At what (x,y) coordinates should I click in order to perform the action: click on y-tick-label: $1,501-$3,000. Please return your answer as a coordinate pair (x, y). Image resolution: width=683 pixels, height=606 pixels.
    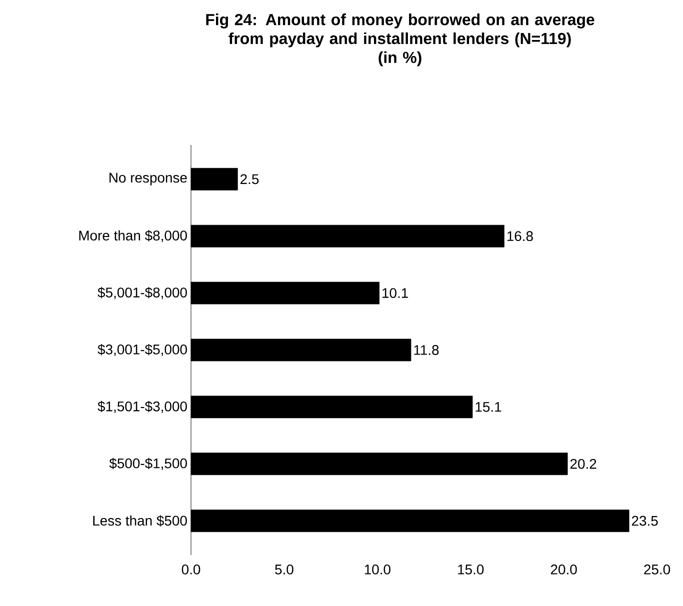
    Looking at the image, I should click on (142, 406).